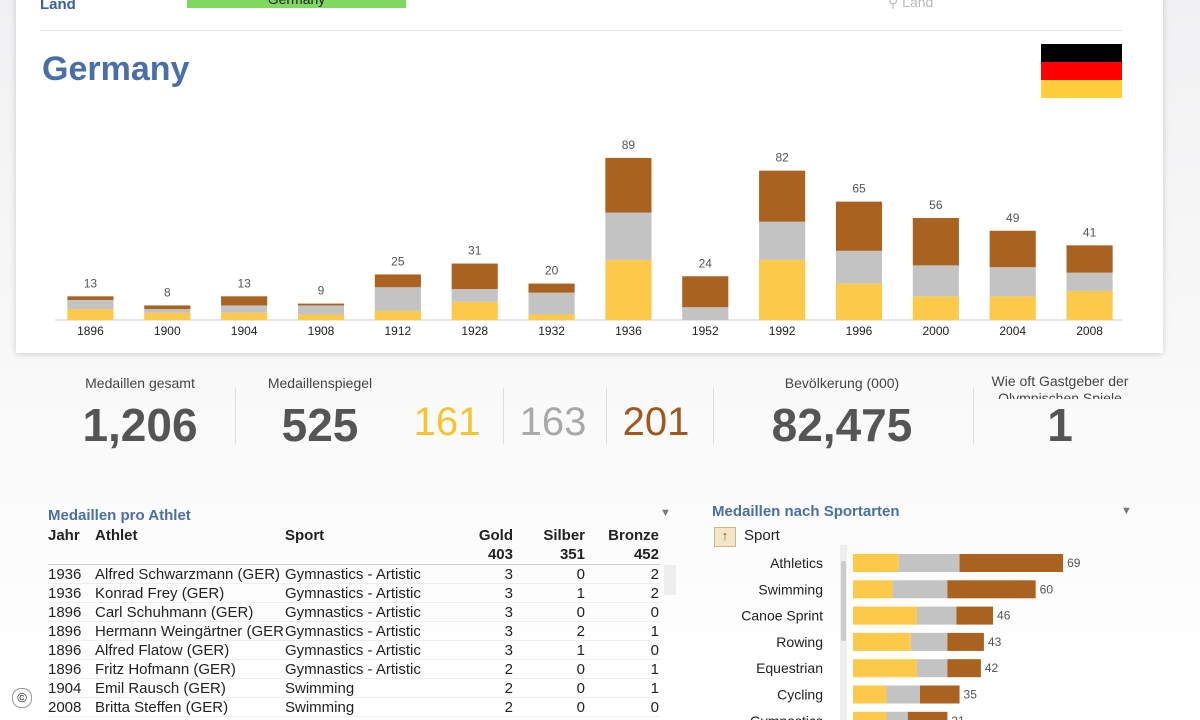 This screenshot has width=1200, height=720. Describe the element at coordinates (910, 5) in the screenshot. I see `search-box: ⚲ Land` at that location.